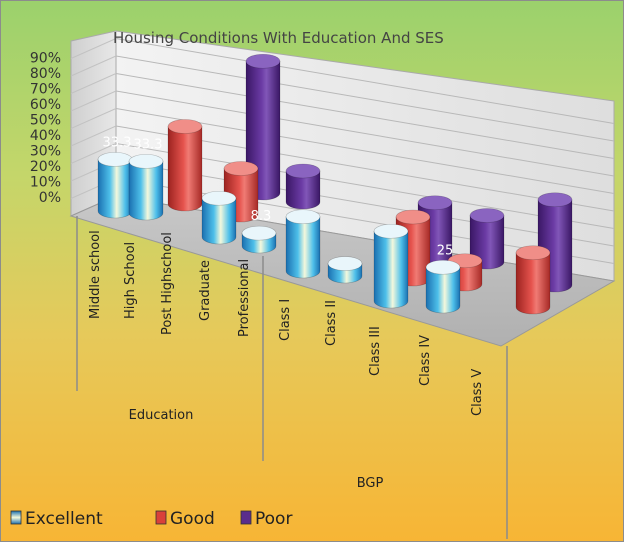 The image size is (624, 542). Describe the element at coordinates (45, 59) in the screenshot. I see `y-tick-label: 90%` at that location.